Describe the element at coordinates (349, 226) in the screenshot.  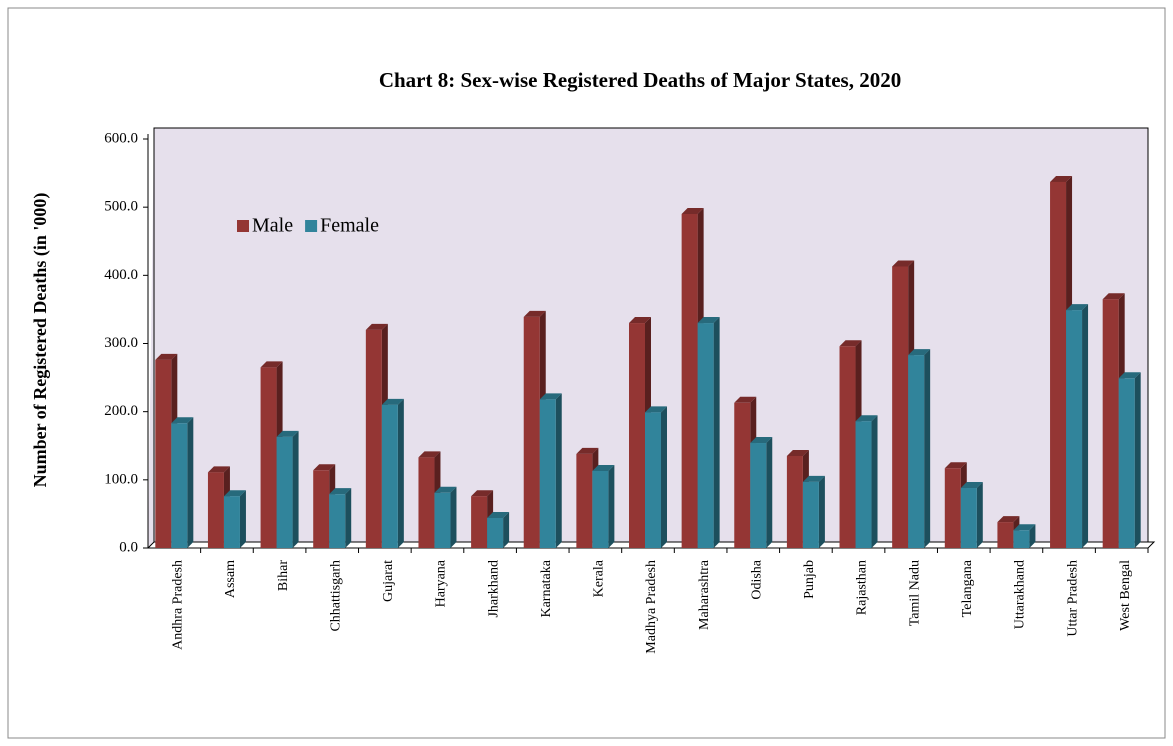
I see `legend-label: Female` at that location.